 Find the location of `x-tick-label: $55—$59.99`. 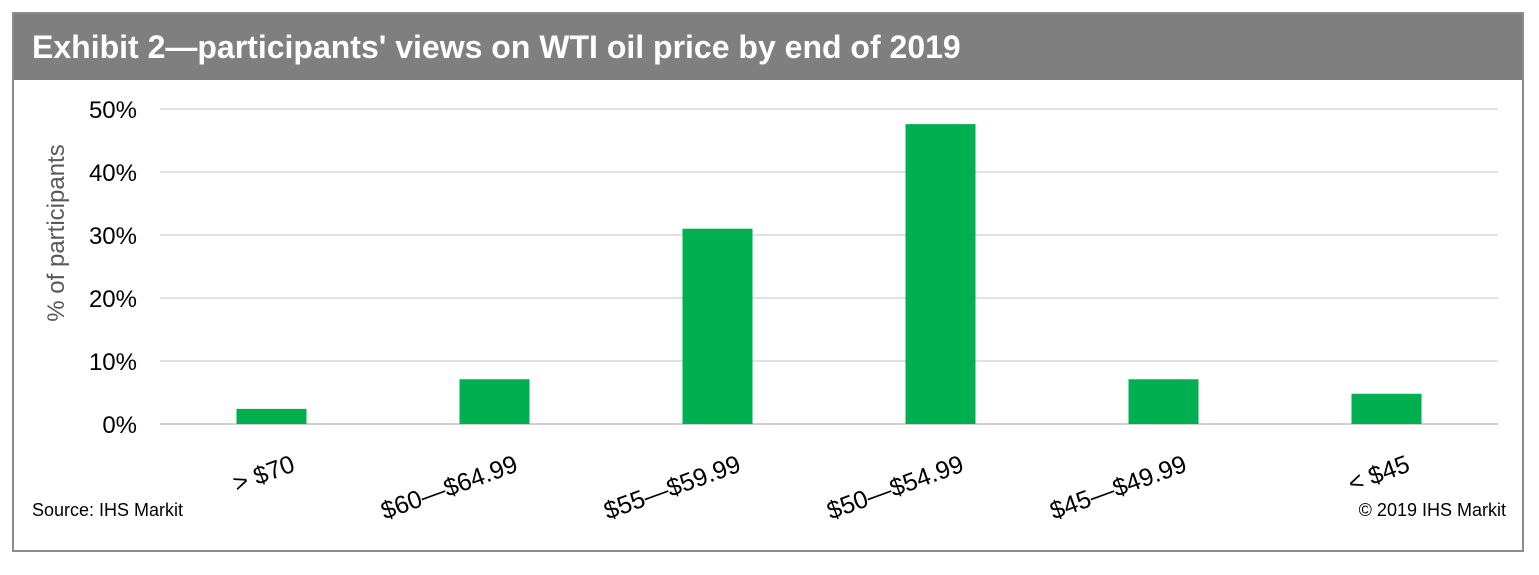

x-tick-label: $55—$59.99 is located at coordinates (672, 487).